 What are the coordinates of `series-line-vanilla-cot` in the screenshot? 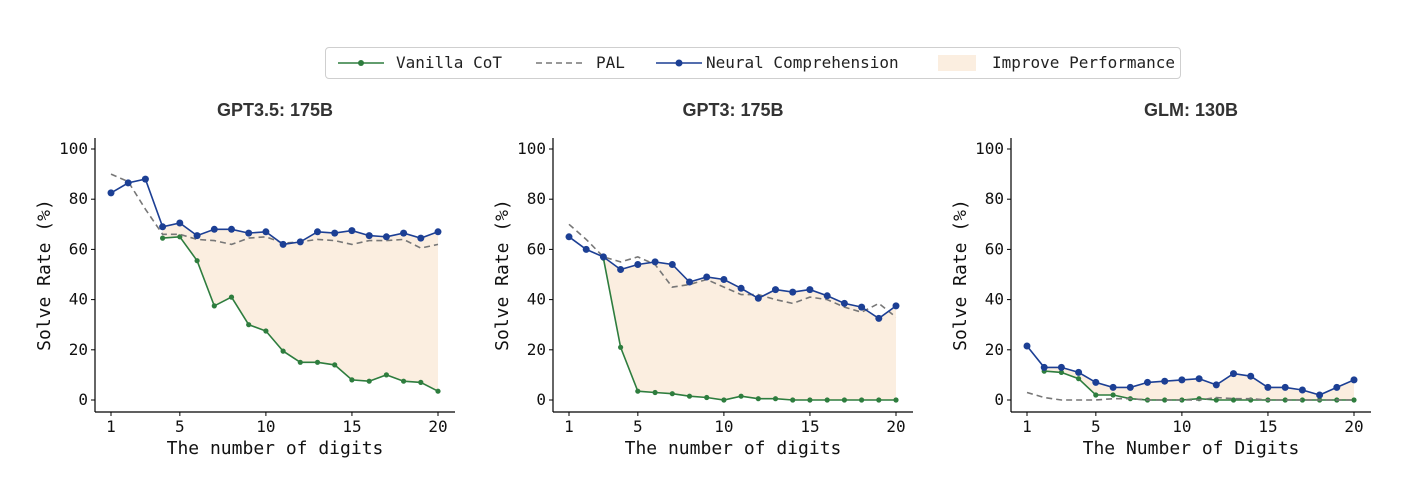 It's located at (749, 329).